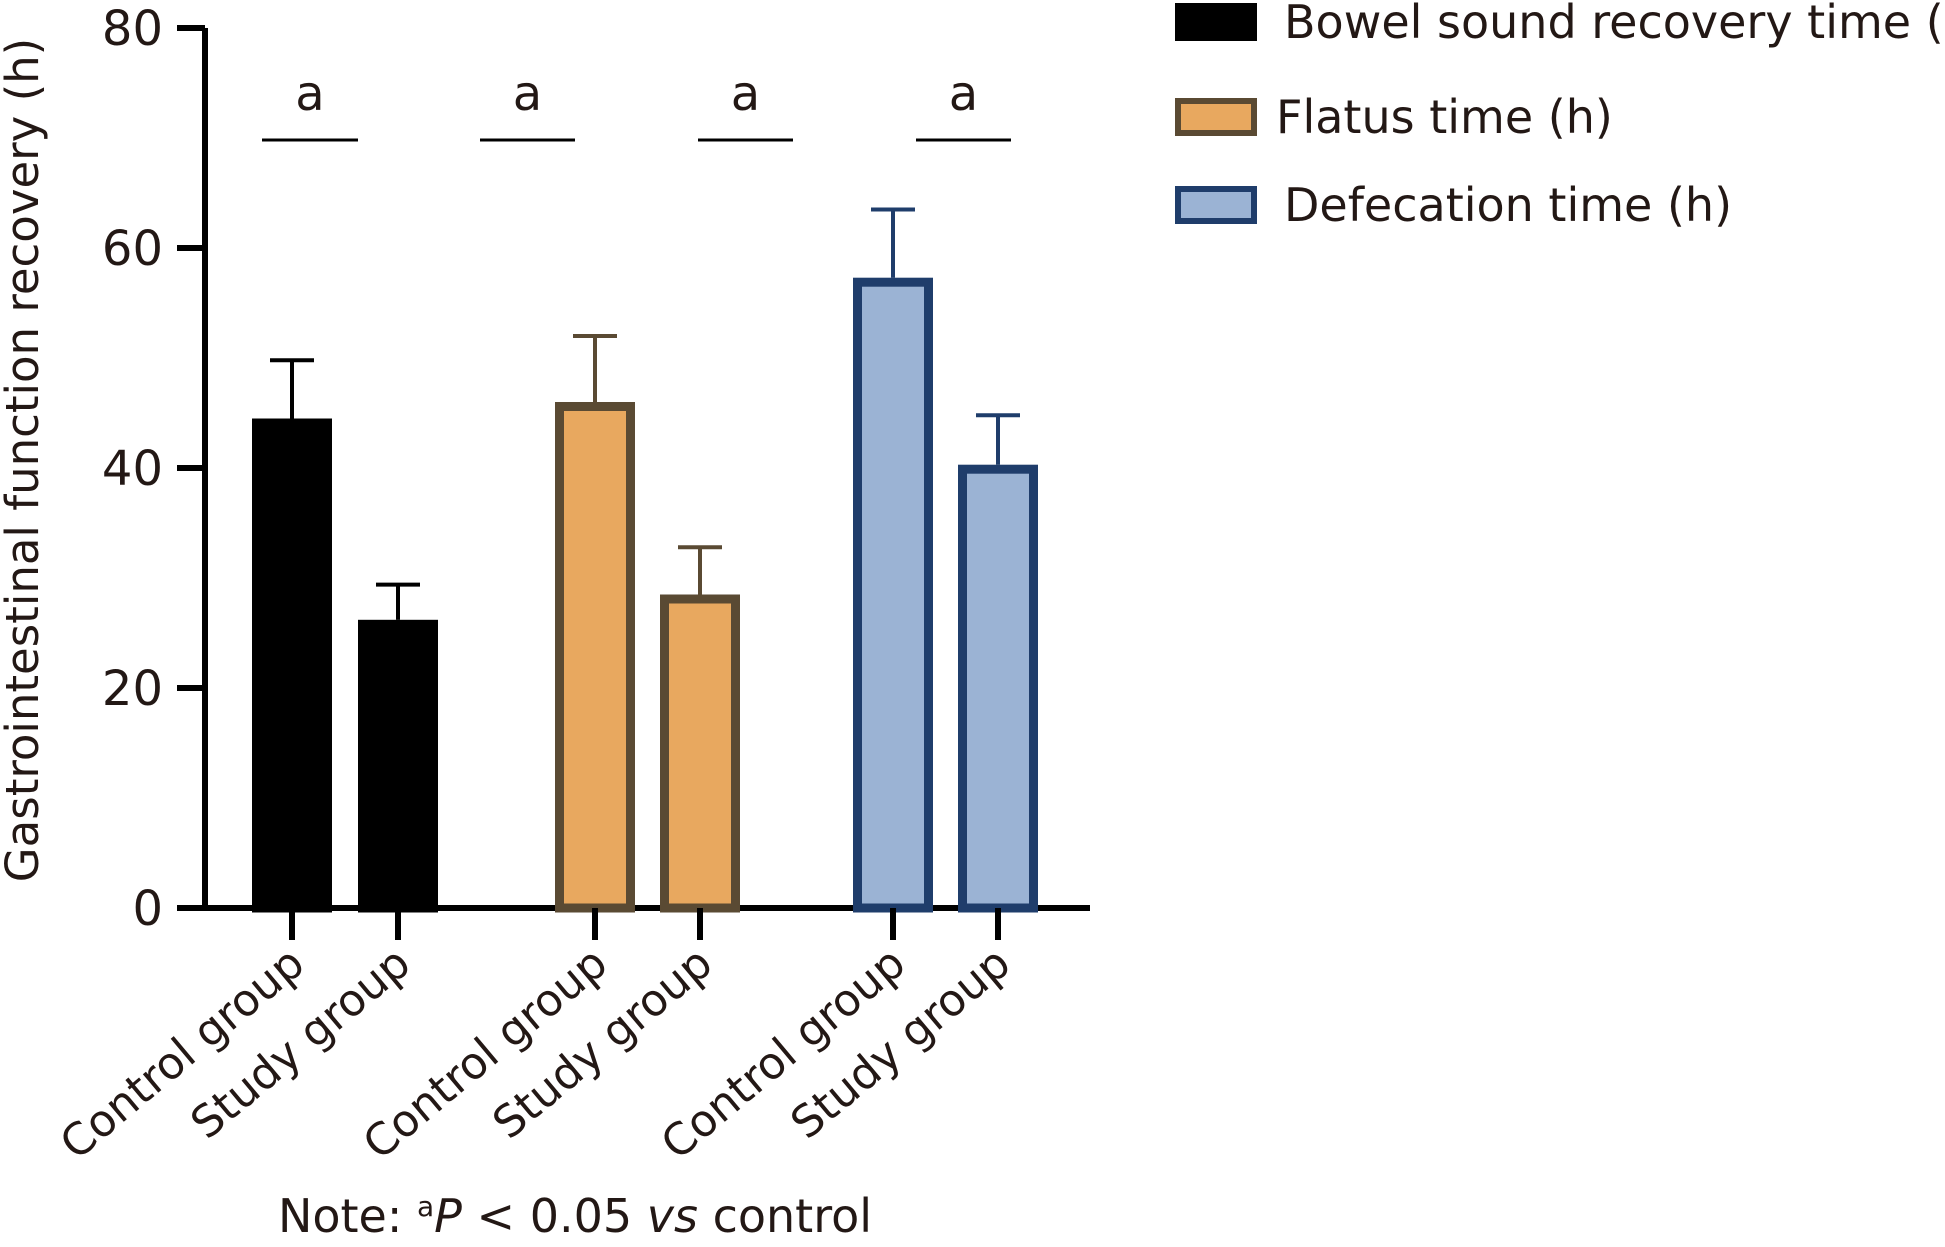 This screenshot has width=1945, height=1247. I want to click on y-tick-label: 60, so click(132, 249).